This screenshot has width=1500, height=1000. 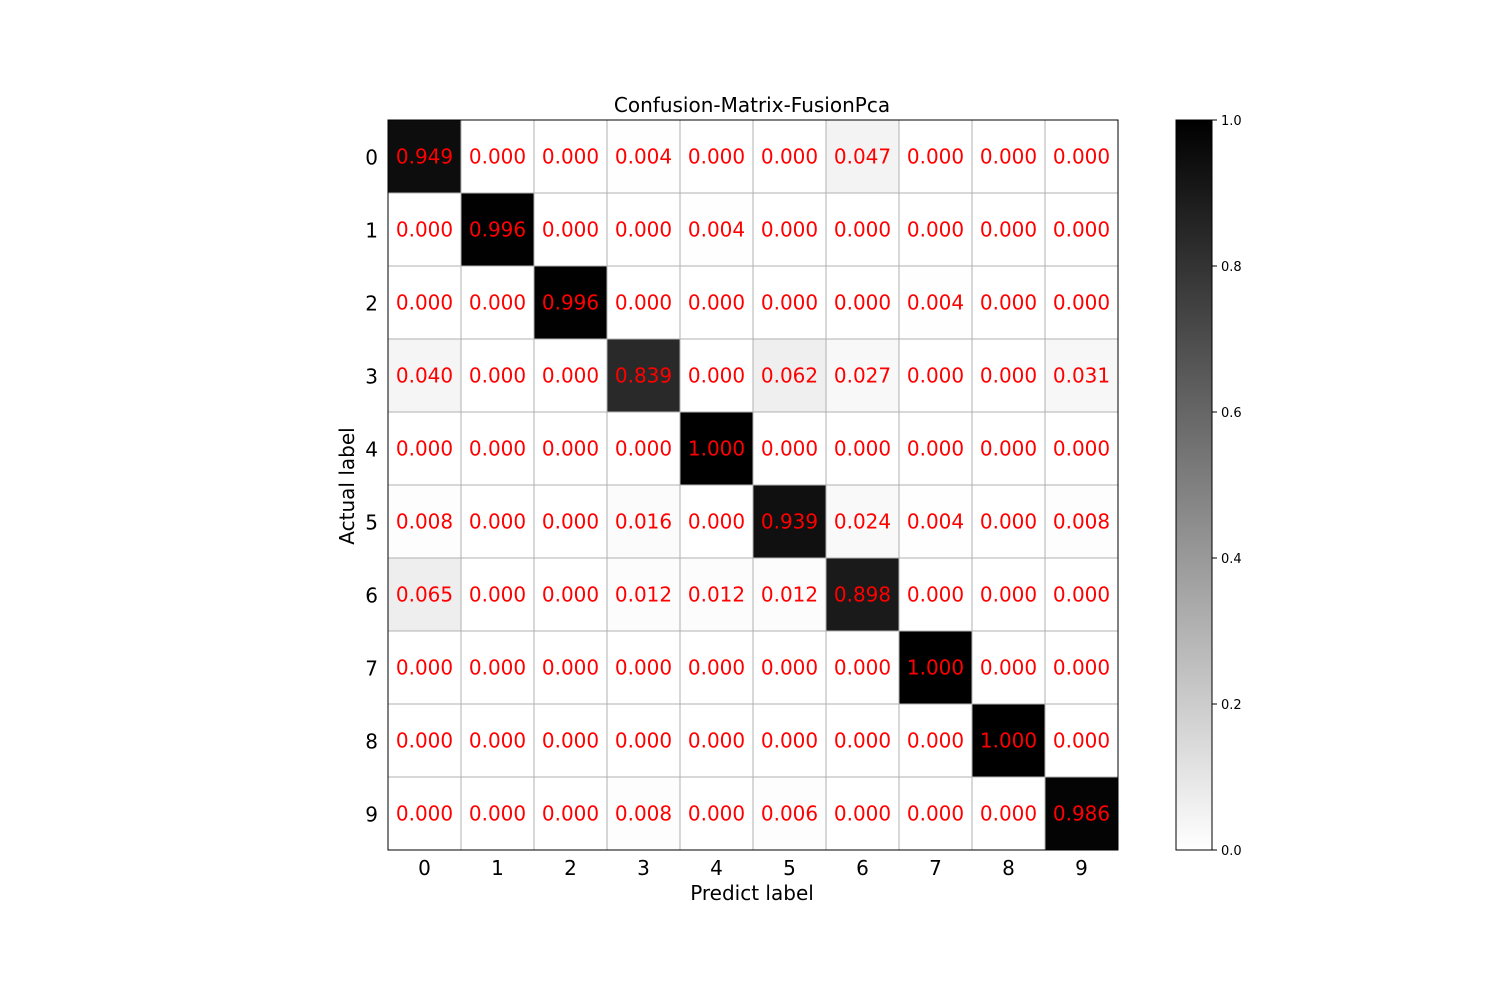 I want to click on cell-label-4-3: 0.000, so click(x=643, y=449).